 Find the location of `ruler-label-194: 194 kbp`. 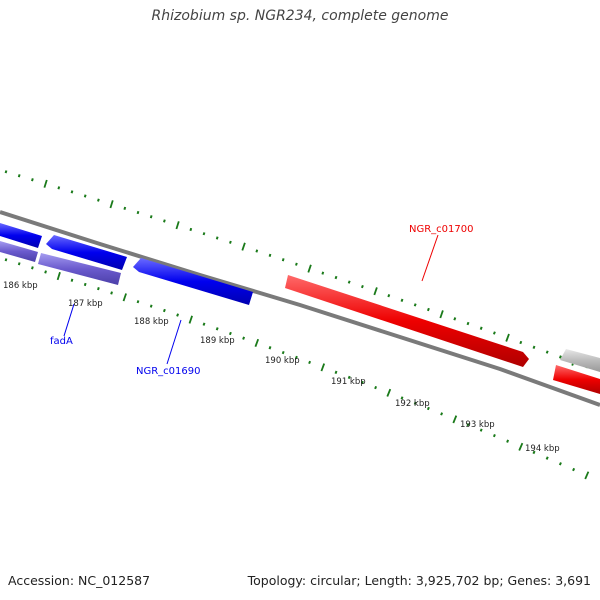

ruler-label-194: 194 kbp is located at coordinates (542, 449).